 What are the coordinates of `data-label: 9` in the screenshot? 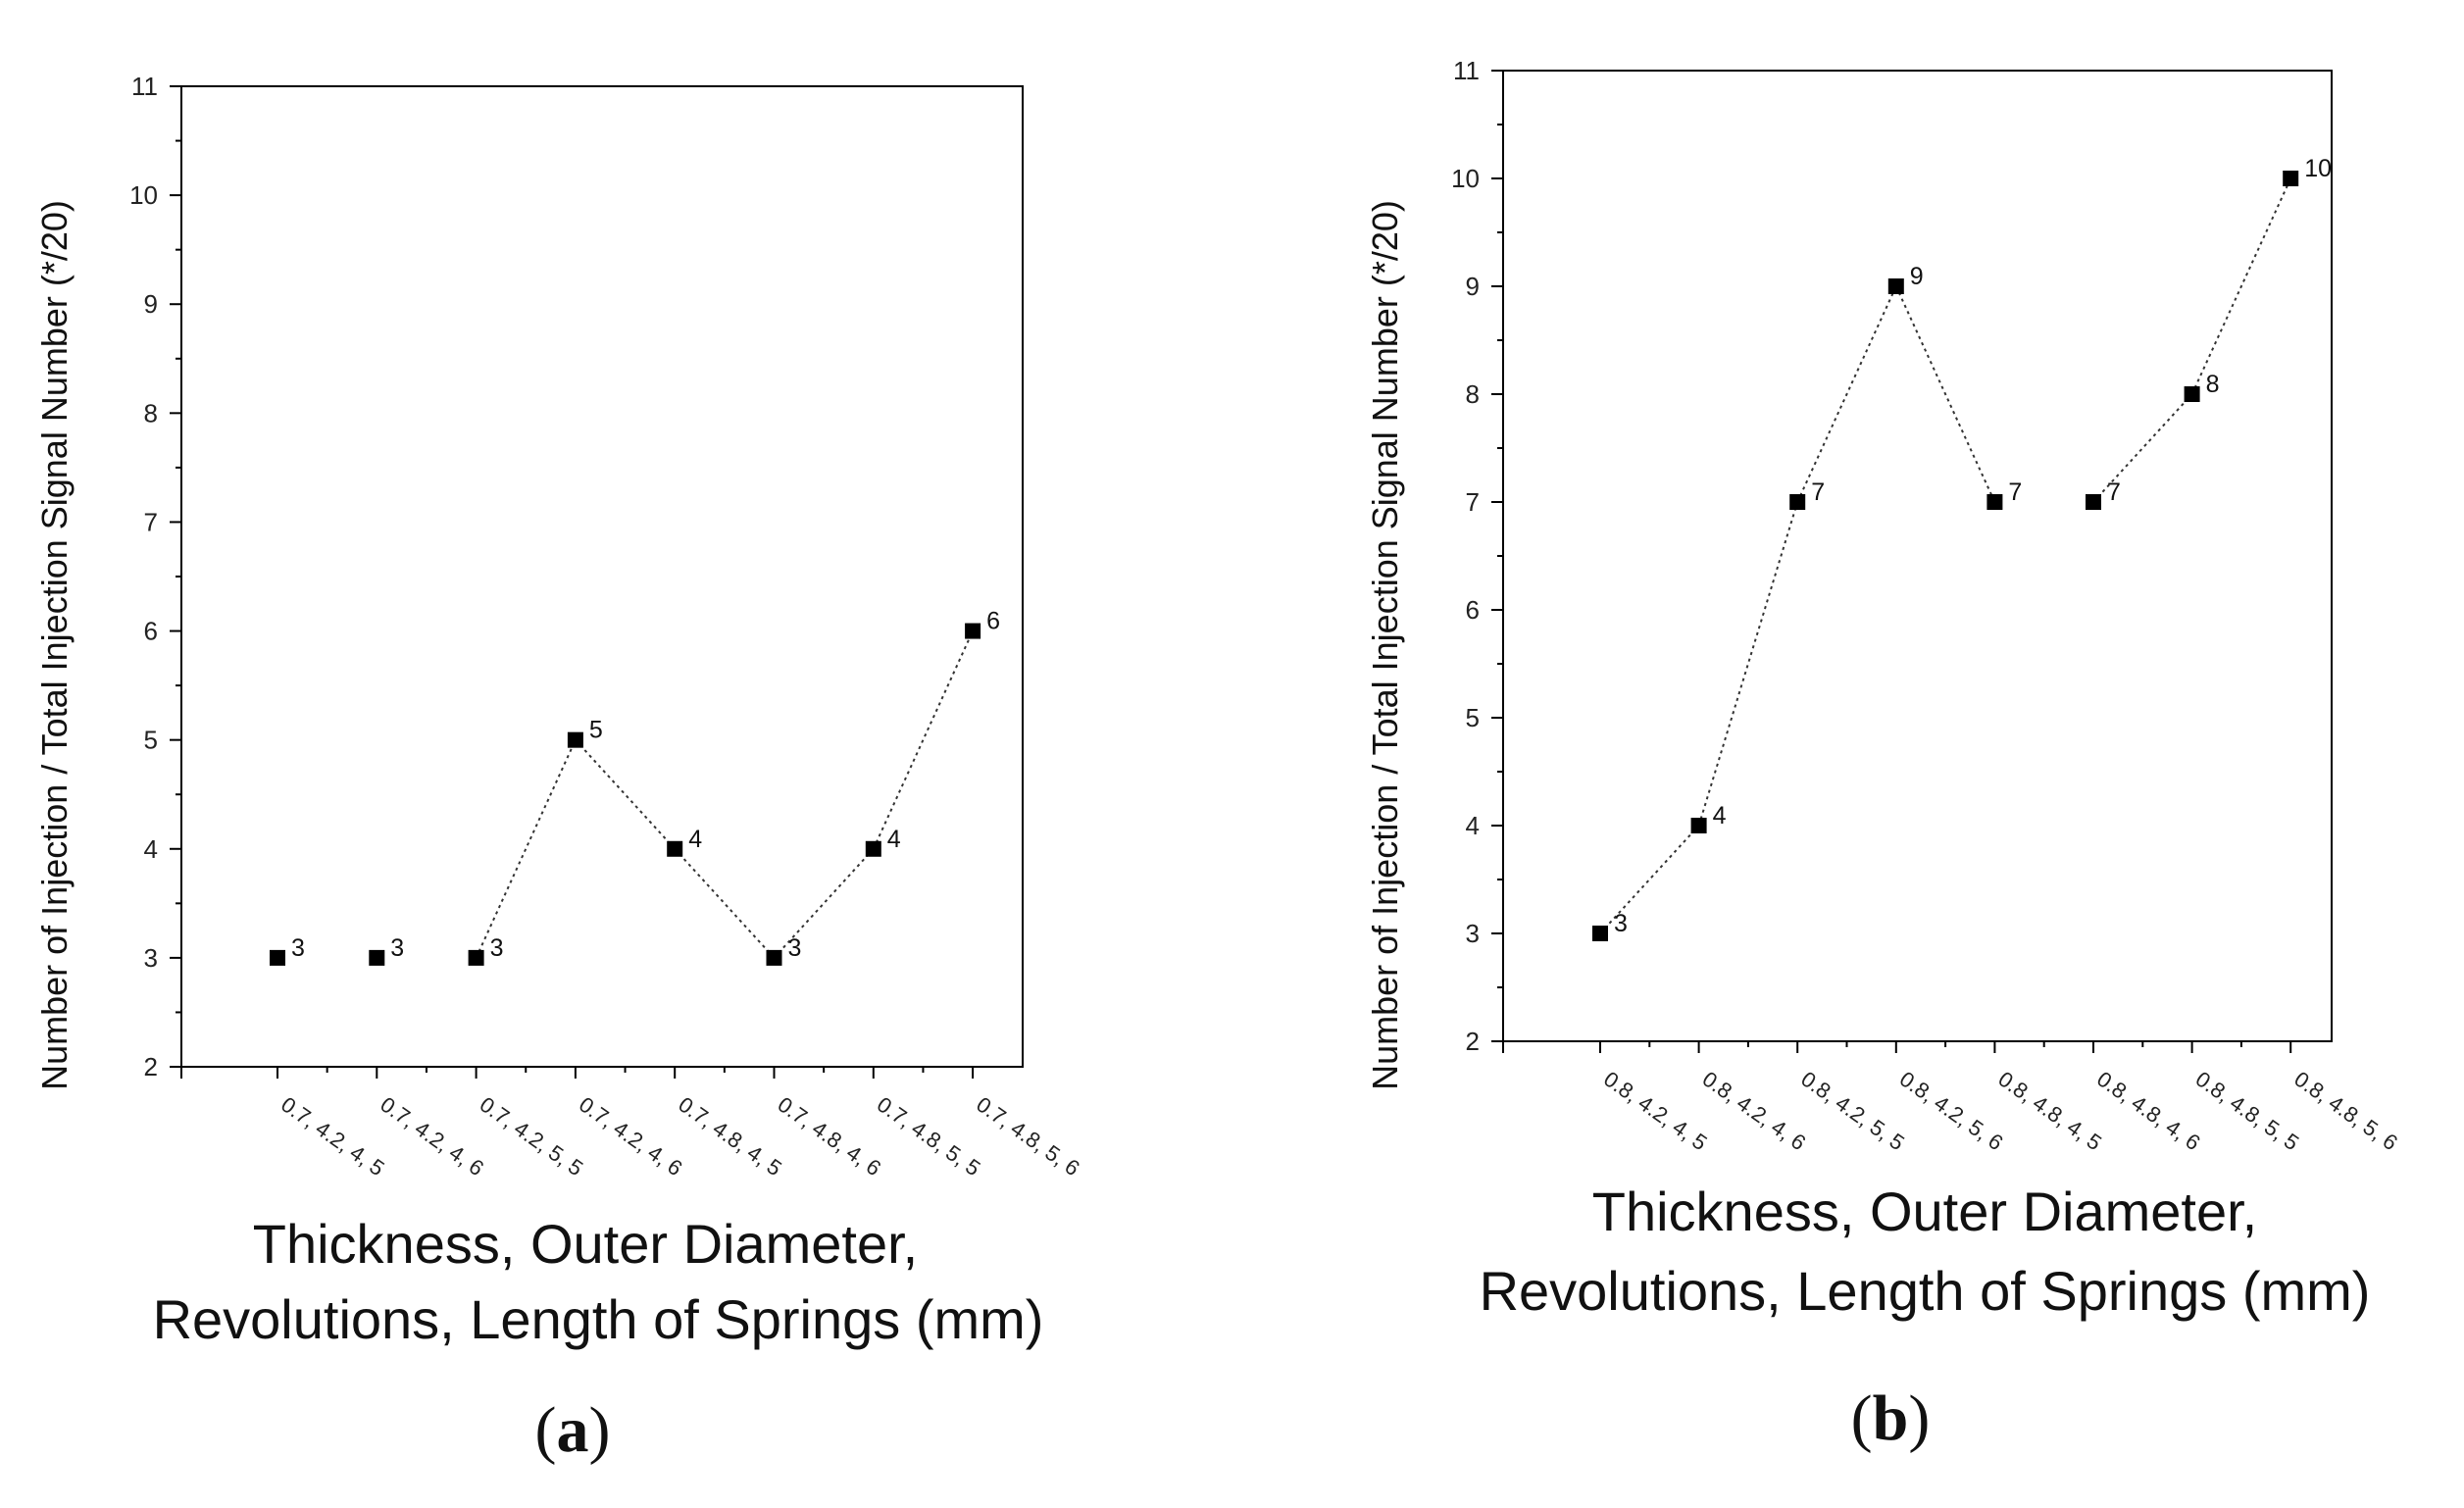 It's located at (1917, 276).